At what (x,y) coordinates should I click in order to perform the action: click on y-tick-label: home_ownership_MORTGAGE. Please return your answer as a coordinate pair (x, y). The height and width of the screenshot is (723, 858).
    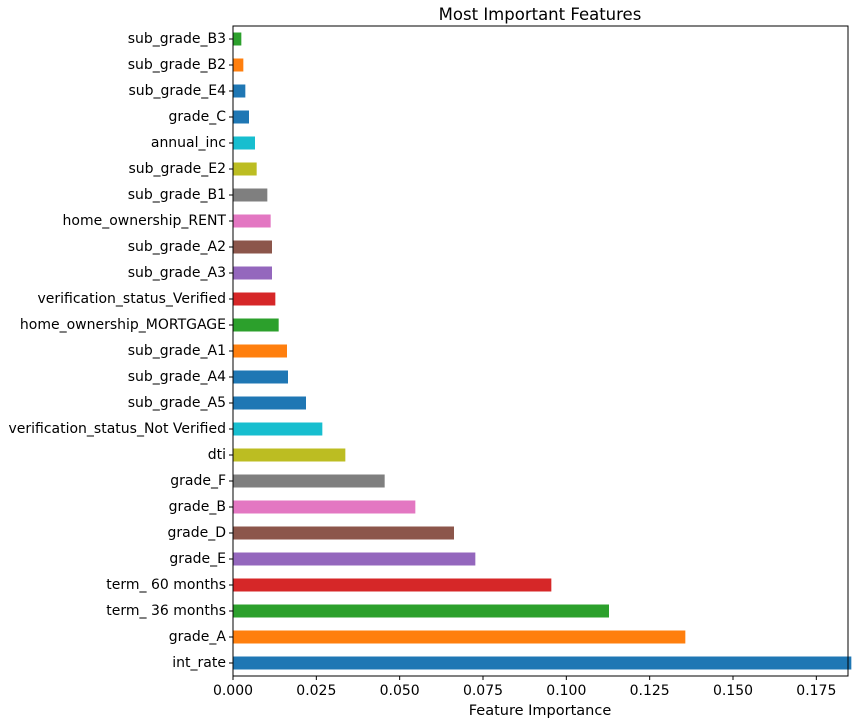
    Looking at the image, I should click on (123, 325).